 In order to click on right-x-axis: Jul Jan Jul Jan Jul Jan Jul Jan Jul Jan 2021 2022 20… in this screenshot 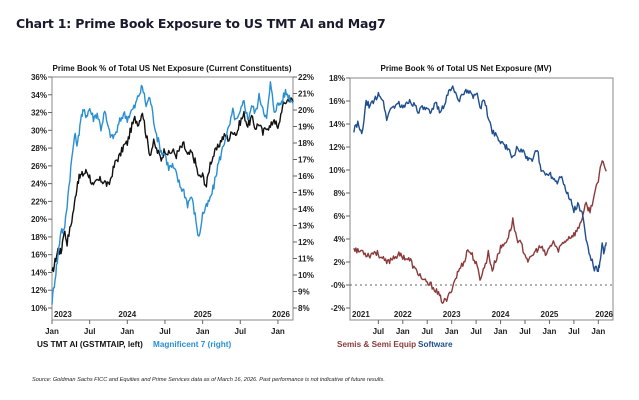, I will do `click(483, 323)`.